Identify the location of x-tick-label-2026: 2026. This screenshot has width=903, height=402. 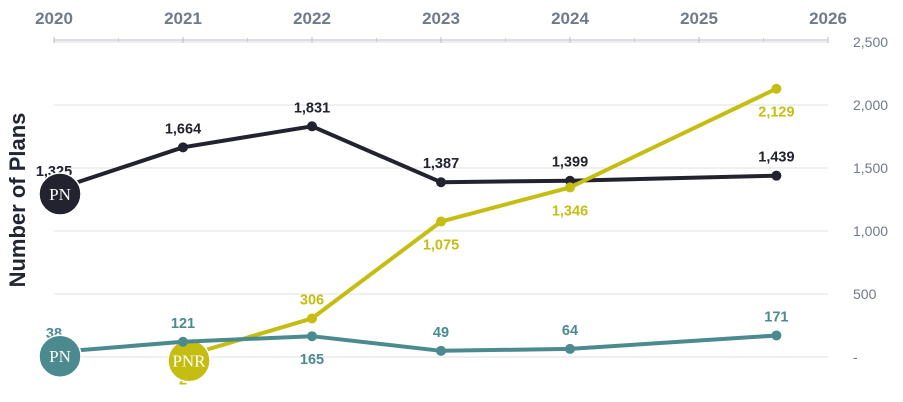
(828, 18).